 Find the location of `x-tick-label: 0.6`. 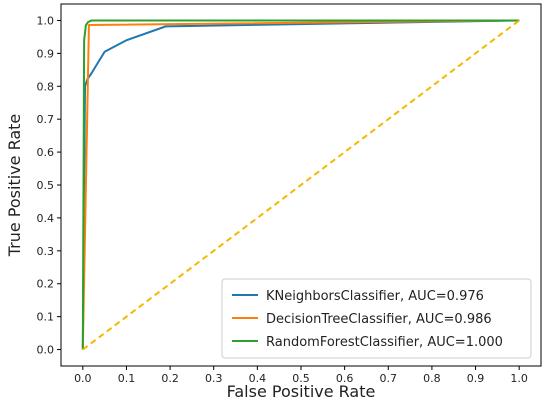

x-tick-label: 0.6 is located at coordinates (345, 378).